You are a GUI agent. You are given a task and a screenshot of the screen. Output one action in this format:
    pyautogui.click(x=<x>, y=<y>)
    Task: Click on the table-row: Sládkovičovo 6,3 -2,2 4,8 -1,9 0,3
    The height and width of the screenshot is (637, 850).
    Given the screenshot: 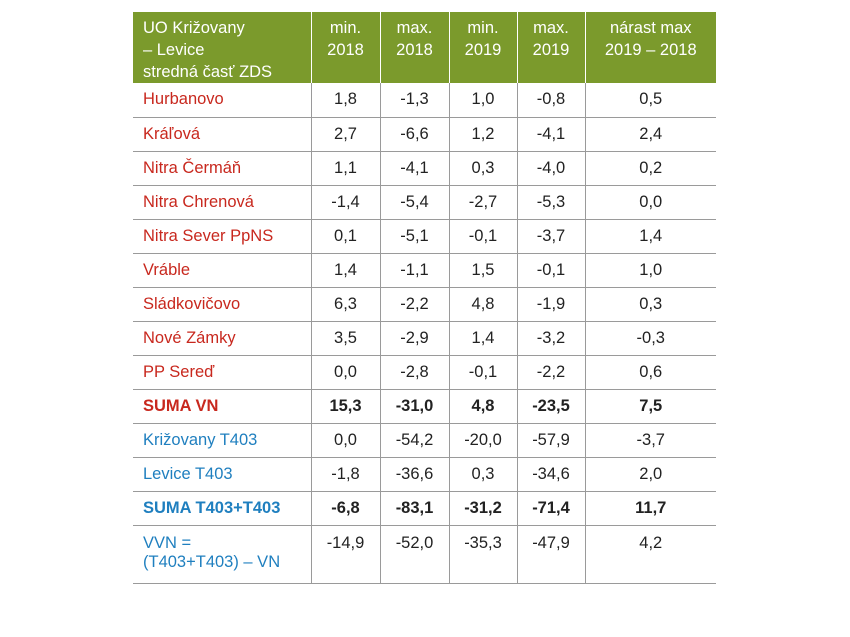 What is the action you would take?
    pyautogui.click(x=424, y=304)
    